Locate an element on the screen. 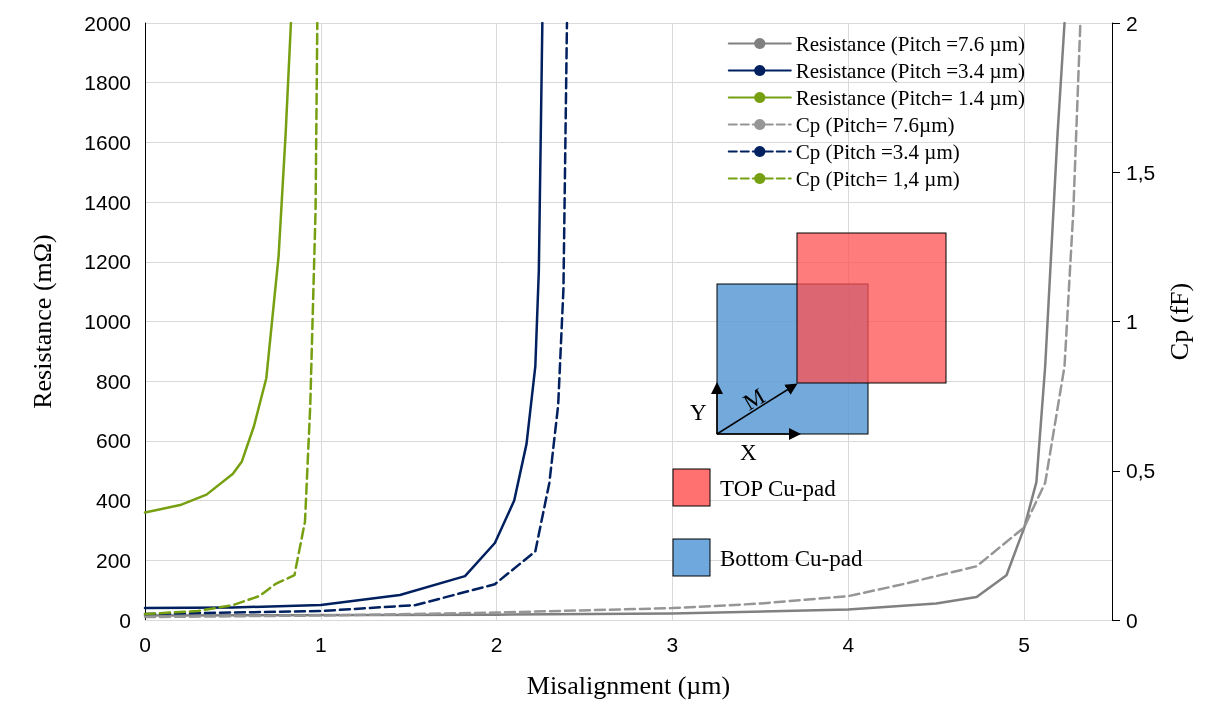  y-tick-label: 800 is located at coordinates (113, 381).